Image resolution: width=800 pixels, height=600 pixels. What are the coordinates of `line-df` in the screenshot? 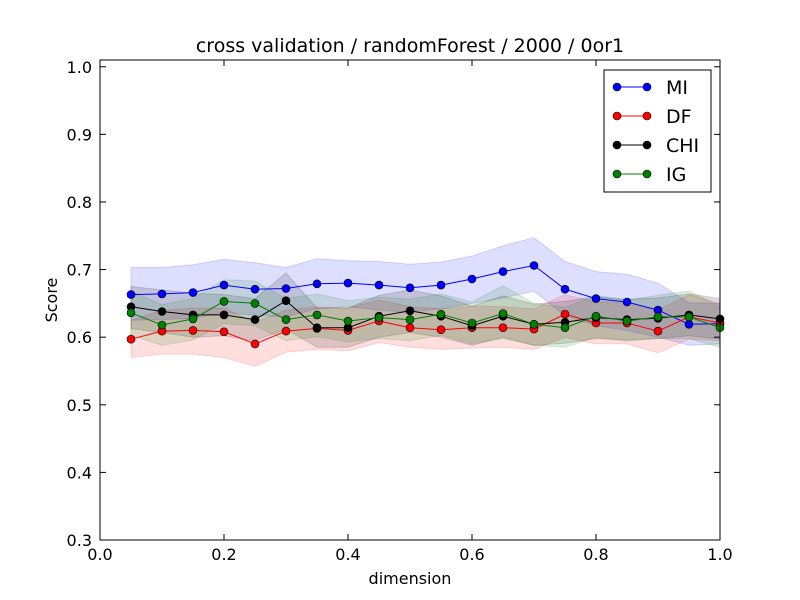 It's located at (425, 329).